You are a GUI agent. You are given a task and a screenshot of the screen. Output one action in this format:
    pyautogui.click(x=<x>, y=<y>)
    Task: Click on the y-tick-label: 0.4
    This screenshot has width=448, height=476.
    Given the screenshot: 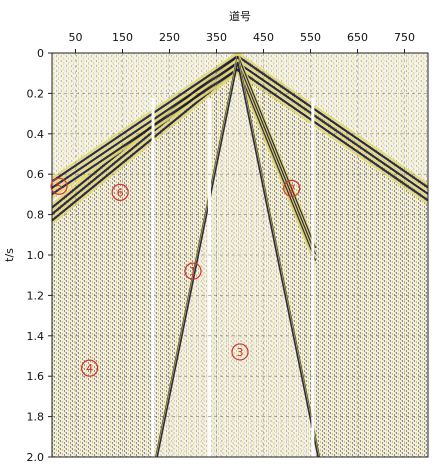 What is the action you would take?
    pyautogui.click(x=36, y=134)
    